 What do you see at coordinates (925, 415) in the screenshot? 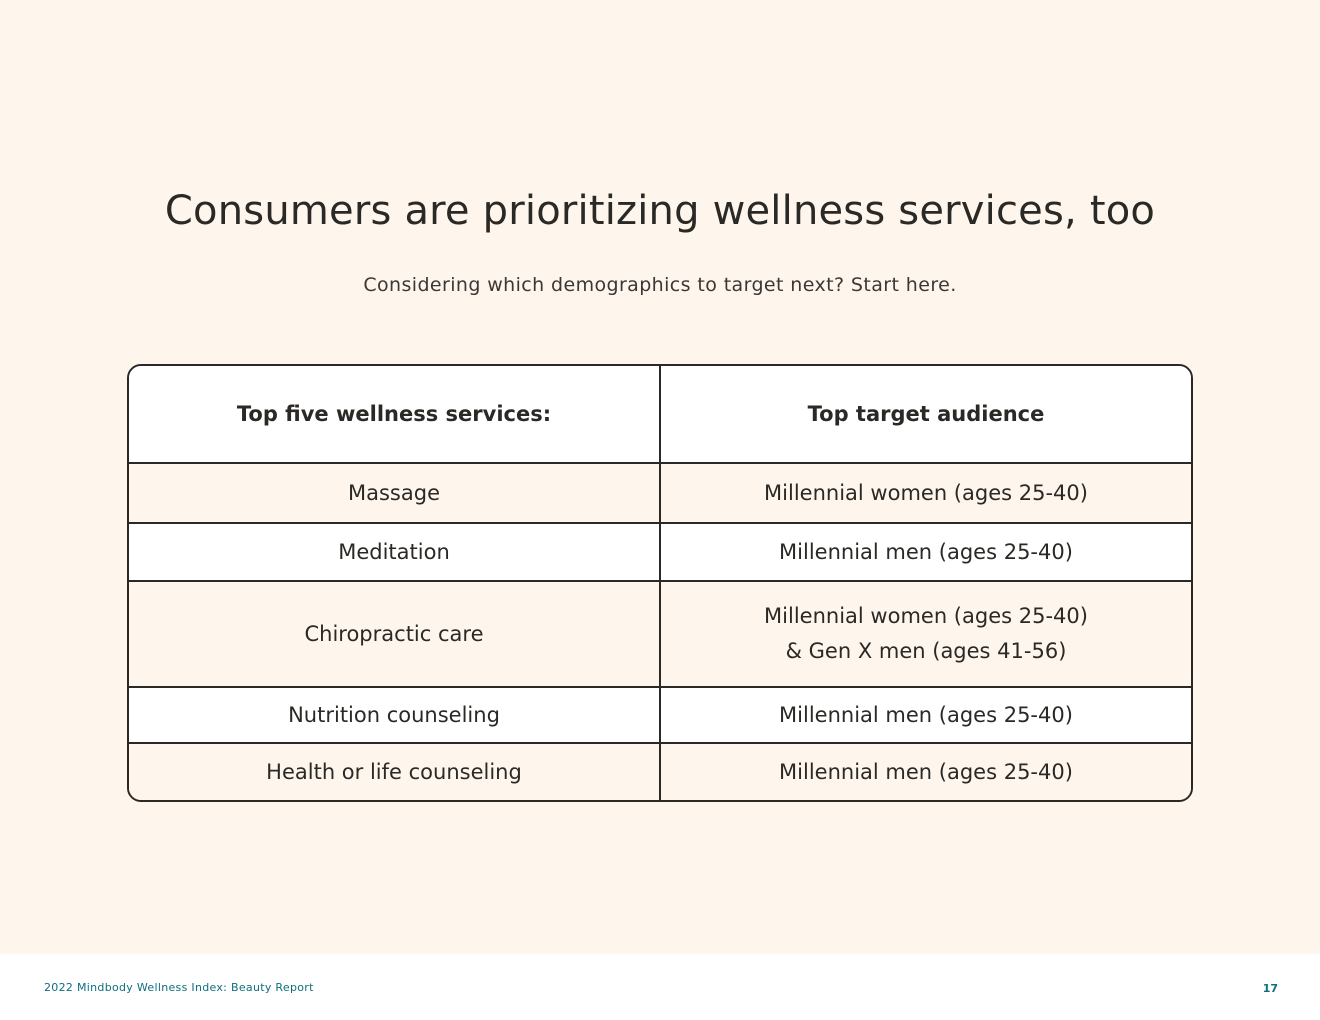
I see `header-audience: Top target audience` at bounding box center [925, 415].